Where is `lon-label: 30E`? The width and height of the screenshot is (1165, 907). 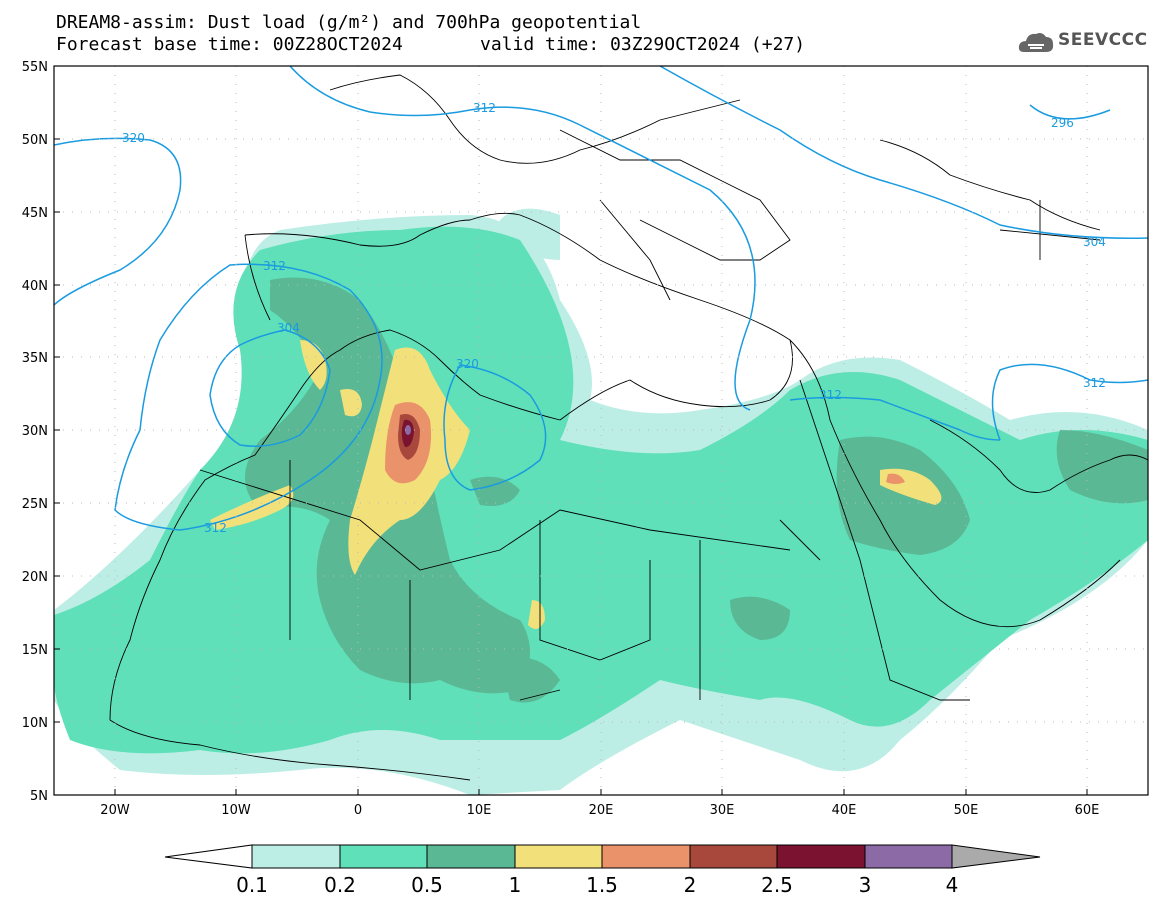 lon-label: 30E is located at coordinates (722, 810).